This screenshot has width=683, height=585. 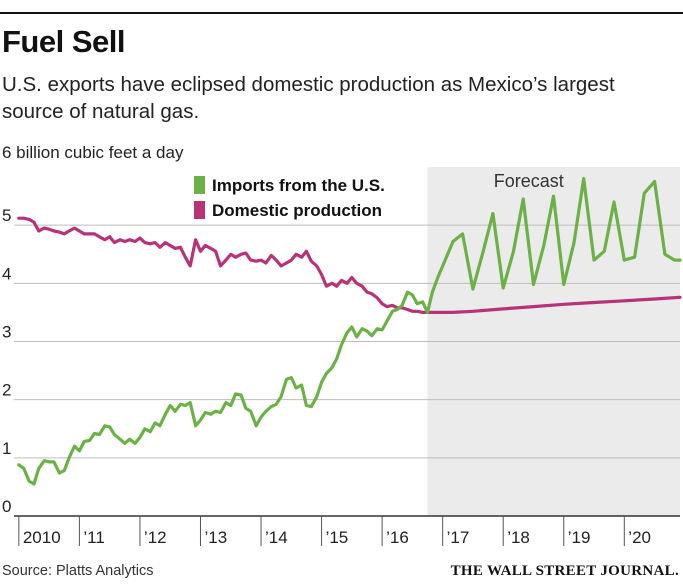 What do you see at coordinates (63, 41) in the screenshot?
I see `chart-title: Fuel Sell` at bounding box center [63, 41].